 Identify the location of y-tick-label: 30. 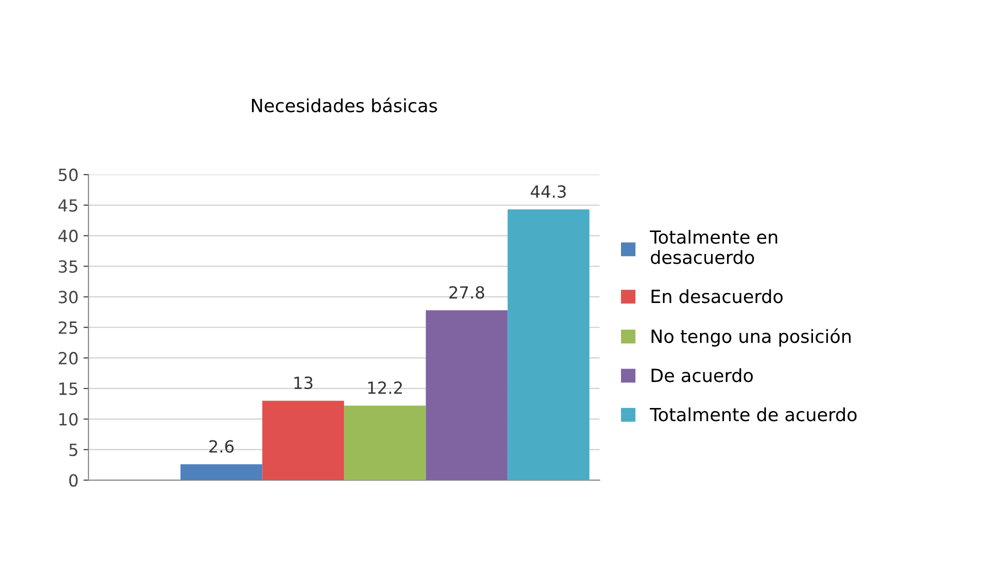
(68, 297).